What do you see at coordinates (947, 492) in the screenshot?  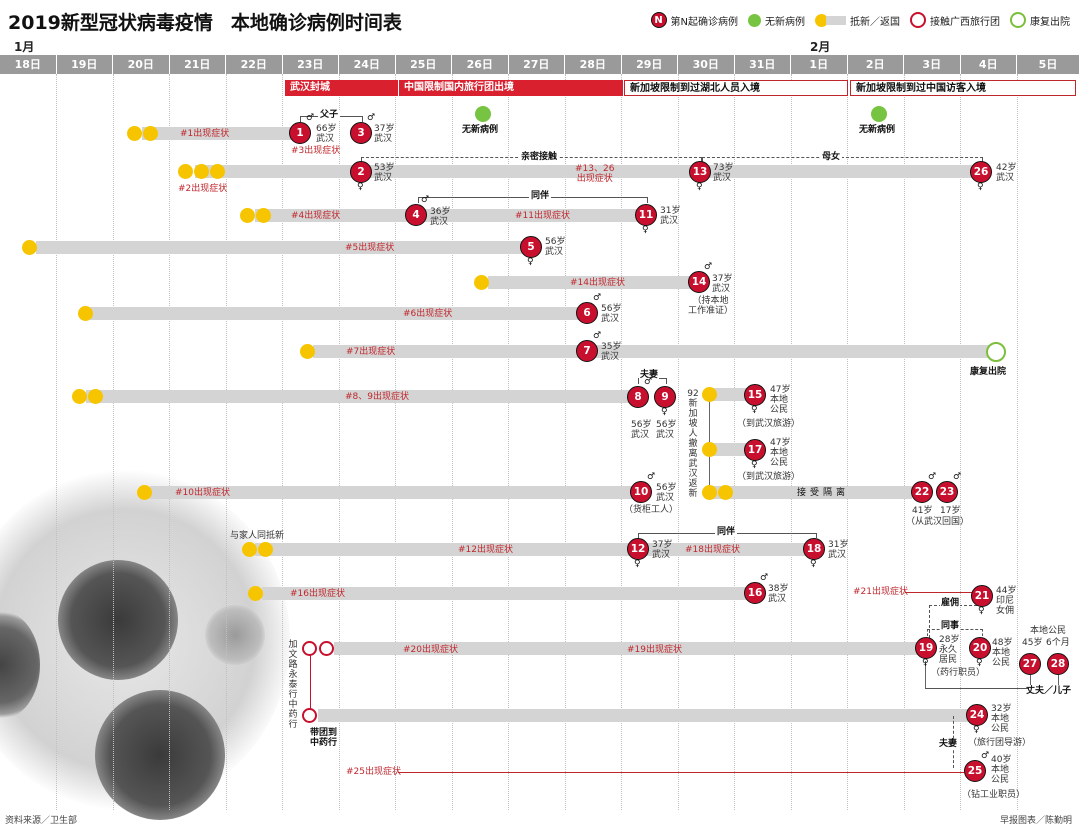 I see `case-23-marker: 23` at bounding box center [947, 492].